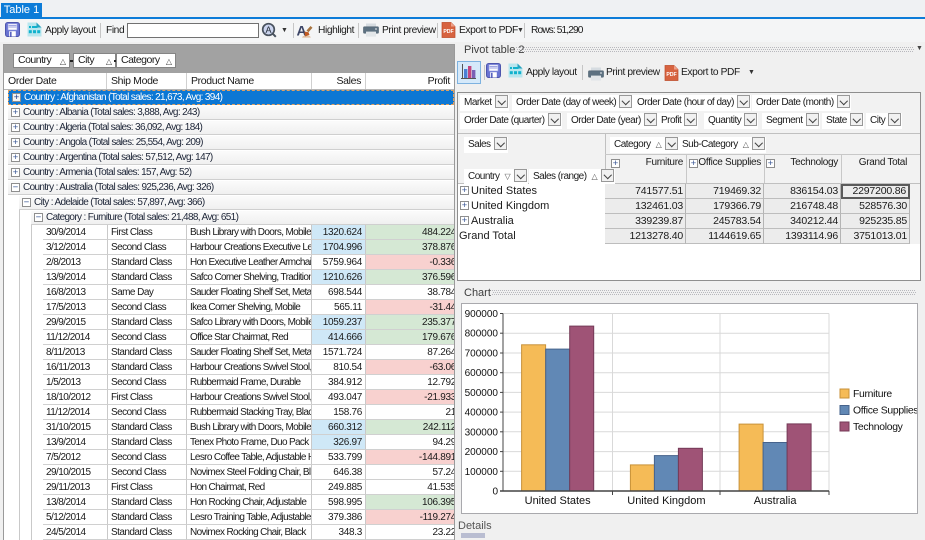 This screenshot has height=540, width=925. What do you see at coordinates (482, 393) in the screenshot?
I see `svg-text: 500000` at bounding box center [482, 393].